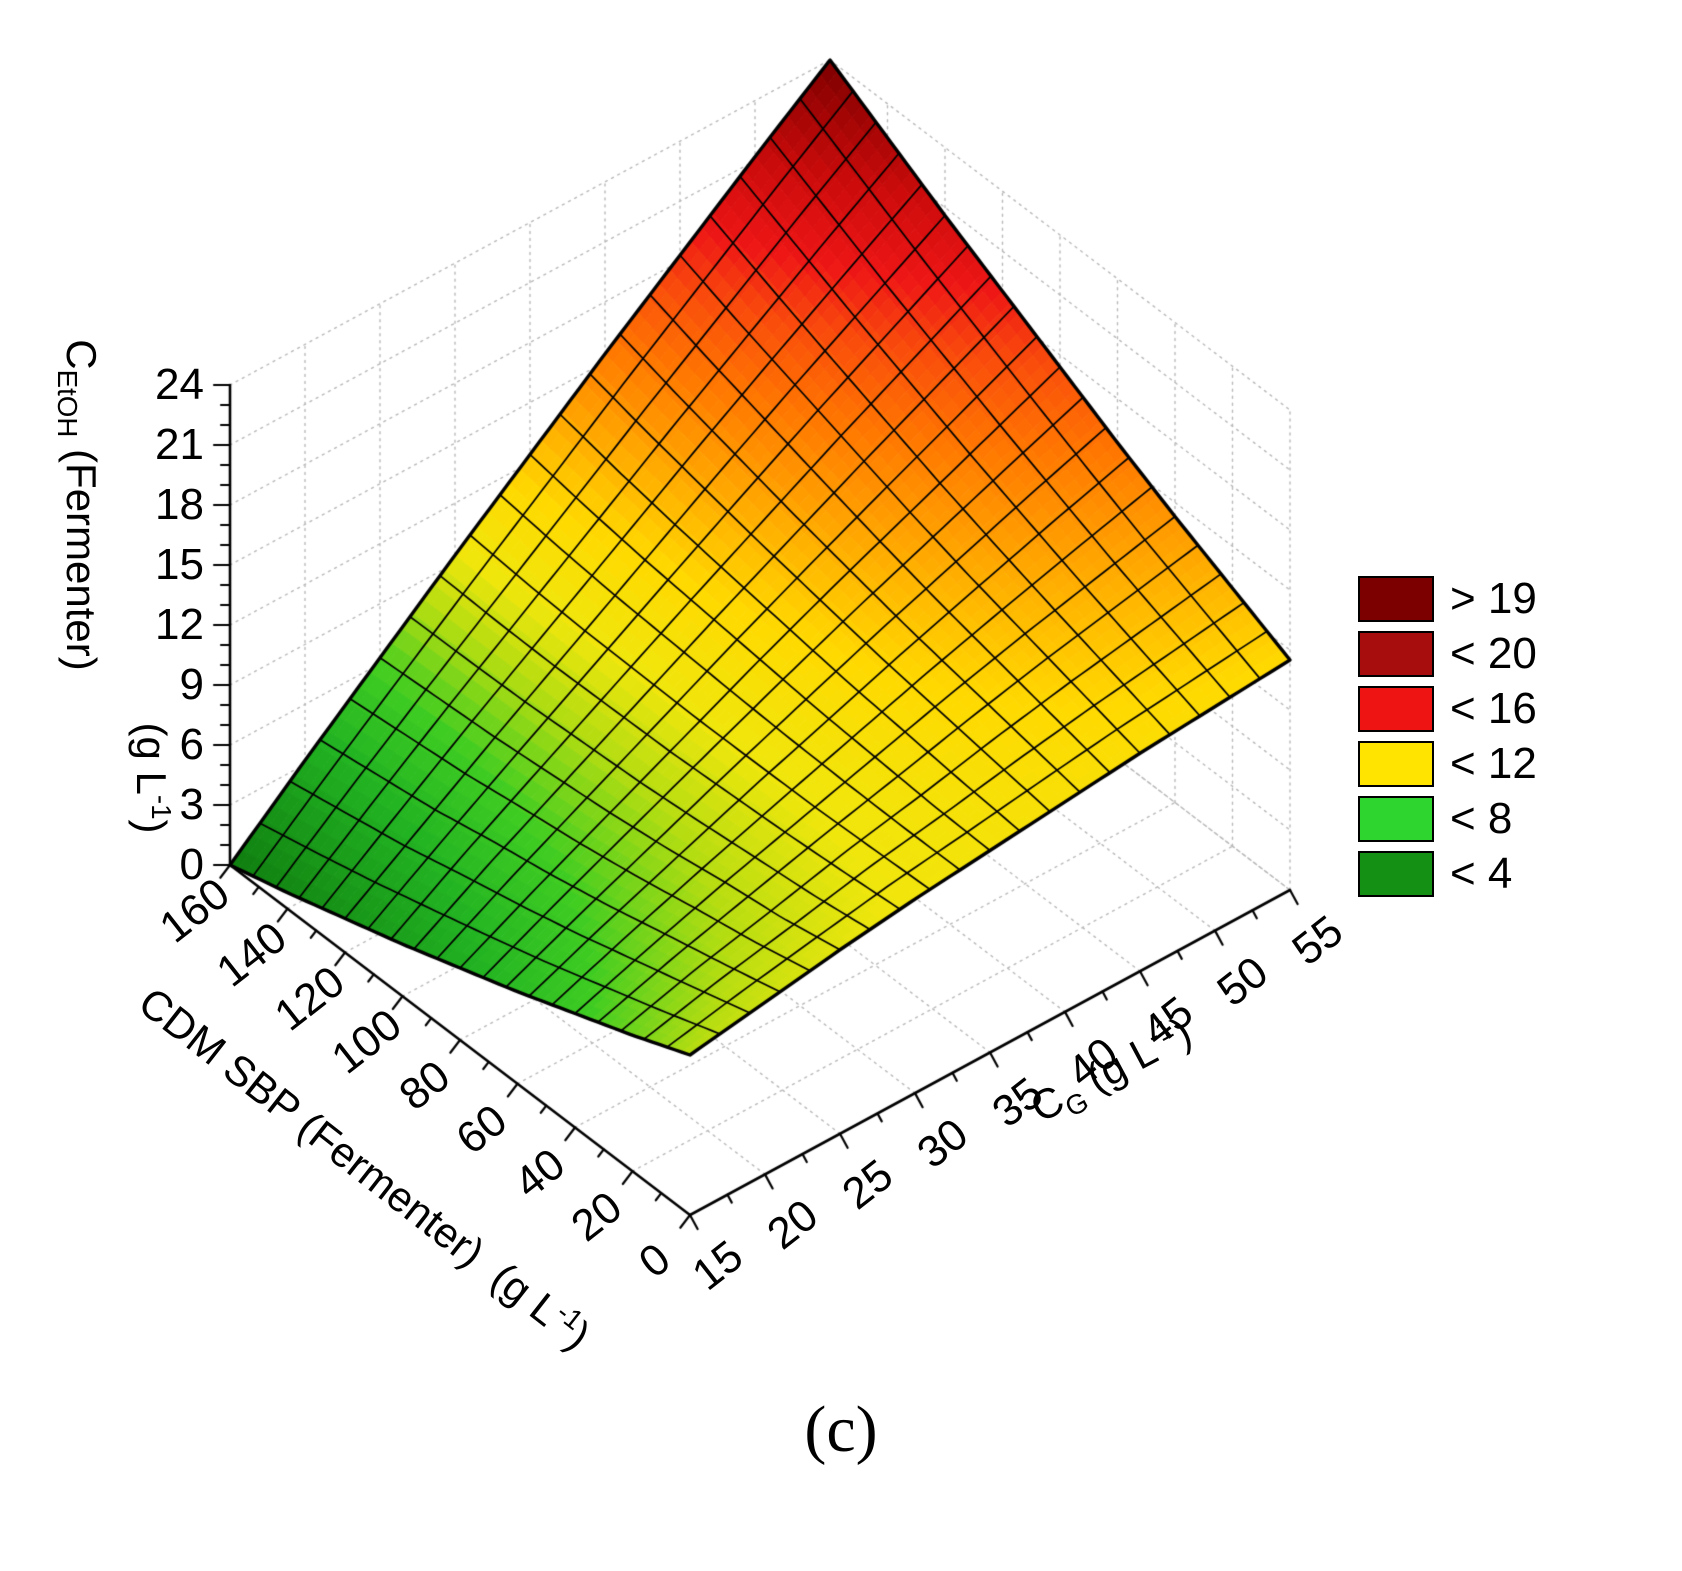 Image resolution: width=1682 pixels, height=1571 pixels. I want to click on legend-item: < 8, so click(1447, 819).